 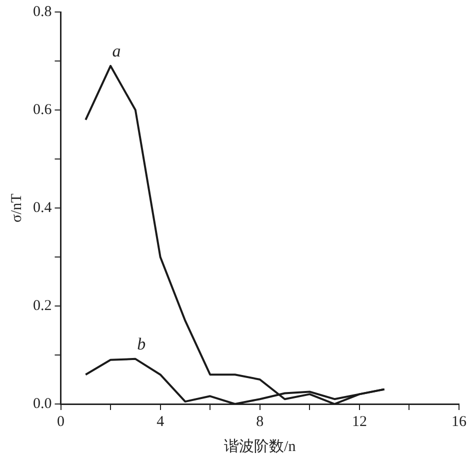 I want to click on x-tick-label: 12, so click(x=359, y=422).